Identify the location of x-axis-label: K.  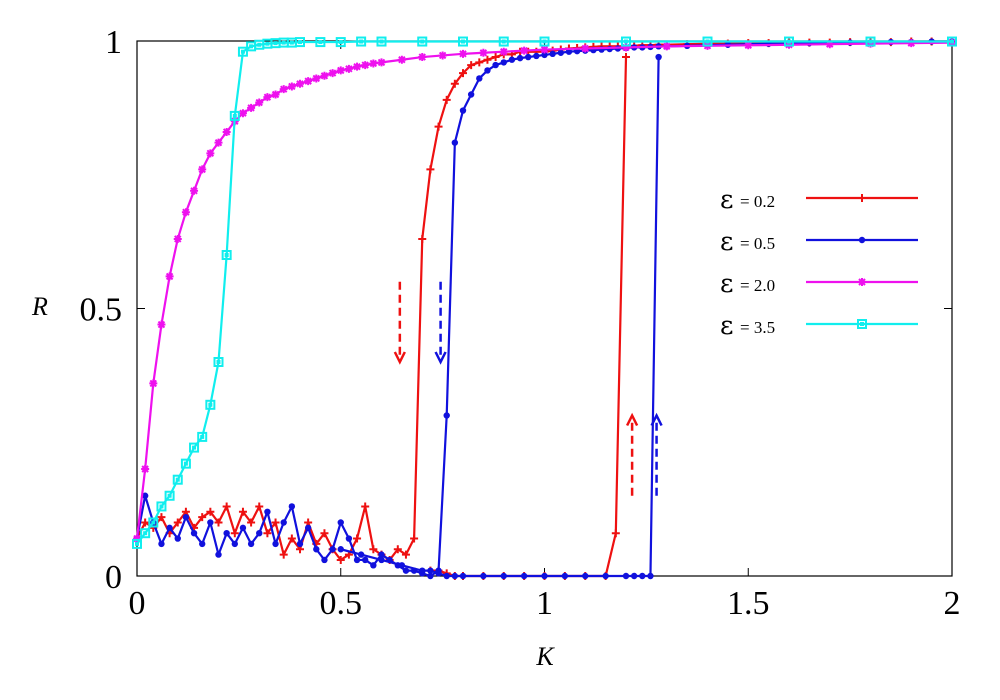
(545, 656).